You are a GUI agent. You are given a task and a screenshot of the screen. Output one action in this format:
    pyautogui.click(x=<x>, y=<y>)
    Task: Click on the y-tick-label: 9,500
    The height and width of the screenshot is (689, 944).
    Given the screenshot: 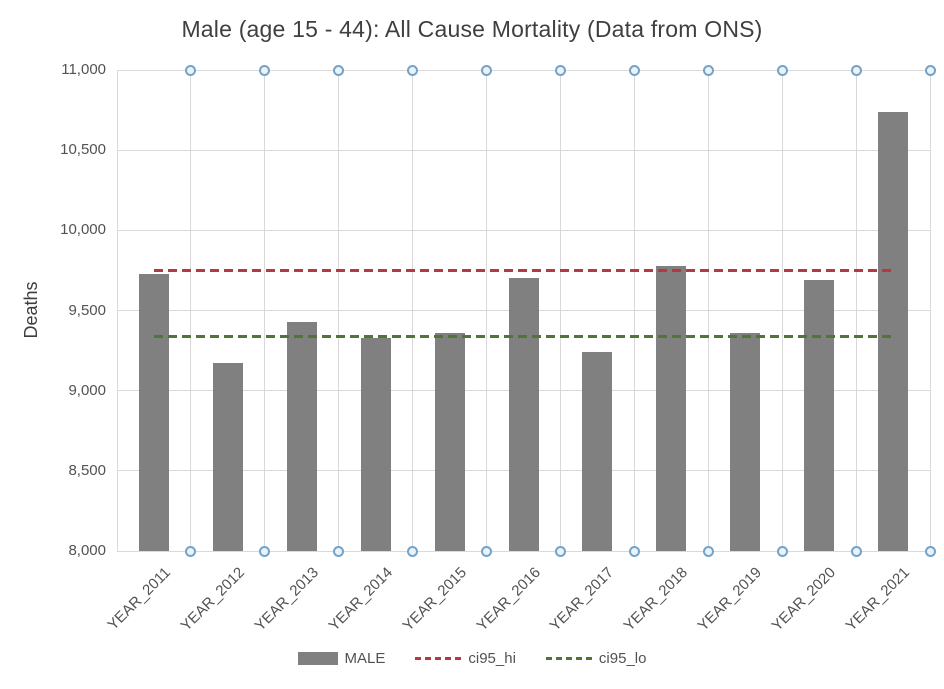 What is the action you would take?
    pyautogui.click(x=87, y=310)
    